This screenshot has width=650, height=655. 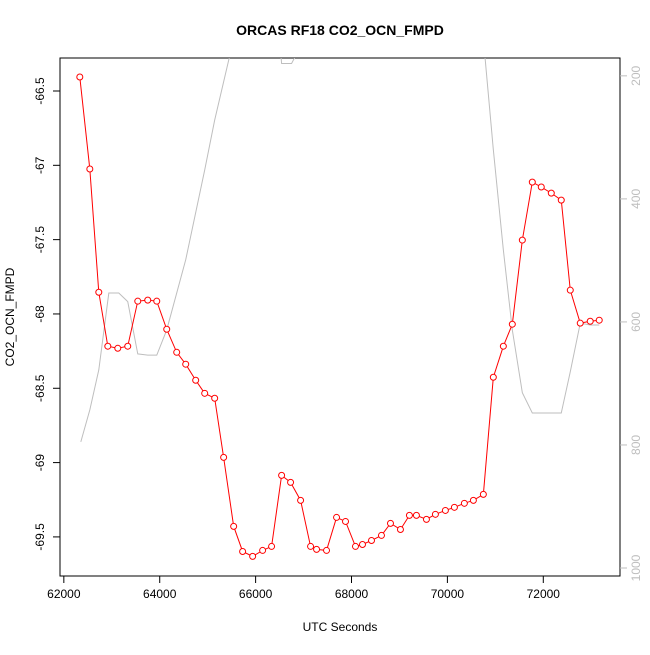 What do you see at coordinates (636, 567) in the screenshot?
I see `y2-tick-label: 1000` at bounding box center [636, 567].